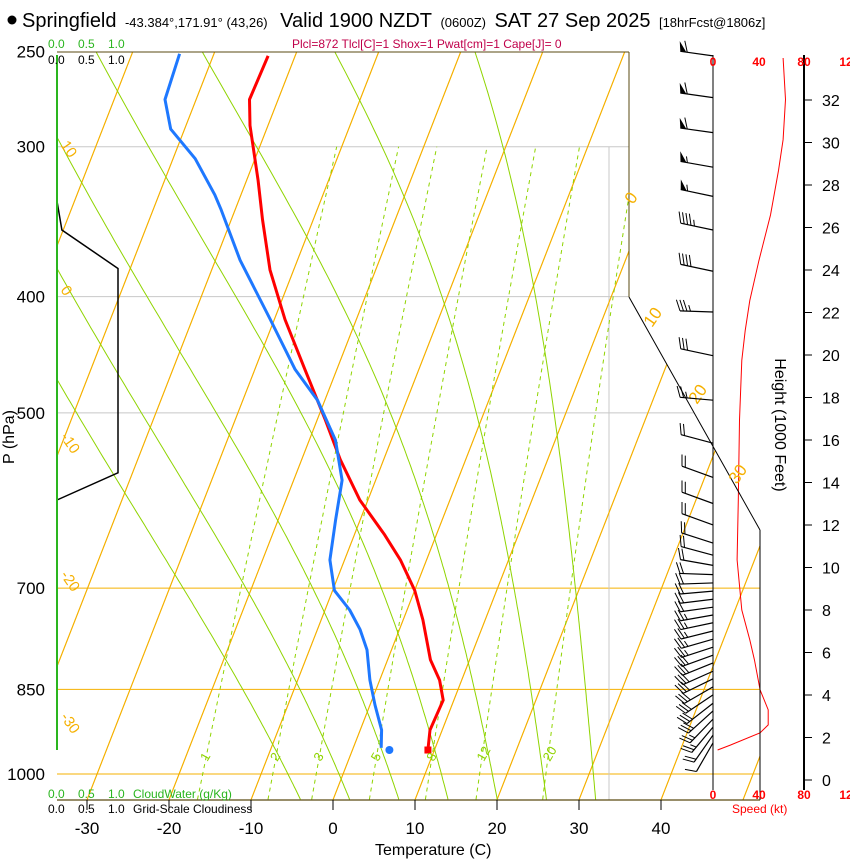  What do you see at coordinates (463, 22) in the screenshot?
I see `utc-time: (0600Z)` at bounding box center [463, 22].